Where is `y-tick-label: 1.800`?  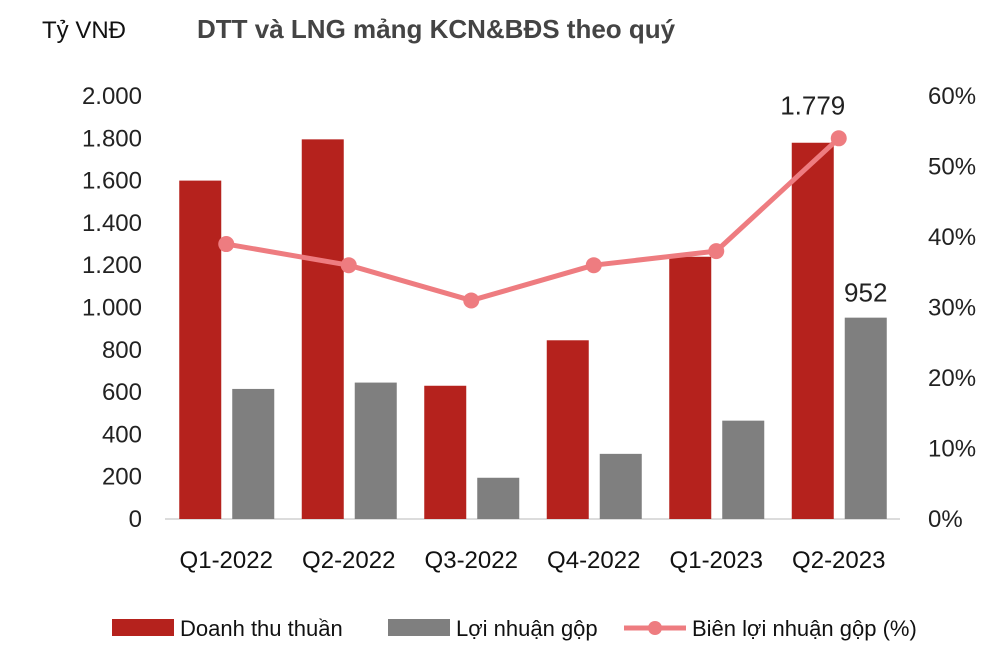 y-tick-label: 1.800 is located at coordinates (112, 138).